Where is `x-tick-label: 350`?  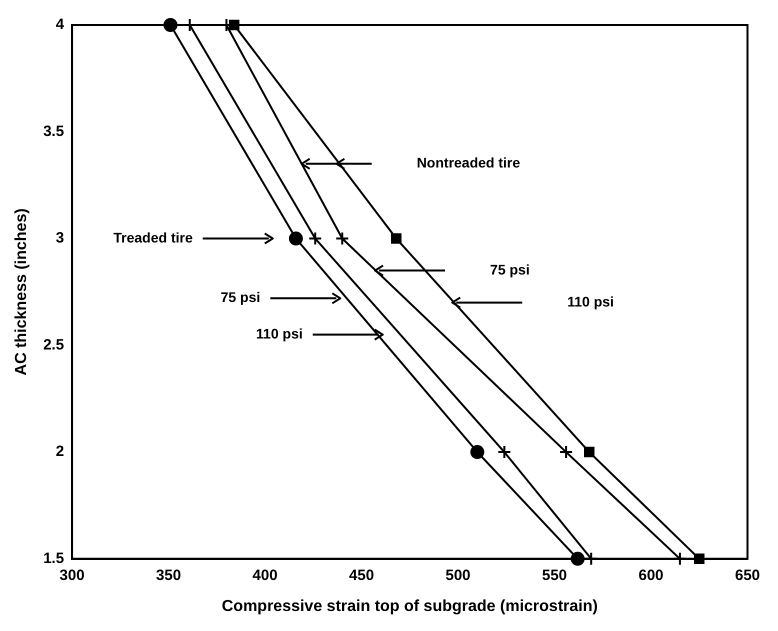
x-tick-label: 350 is located at coordinates (169, 575).